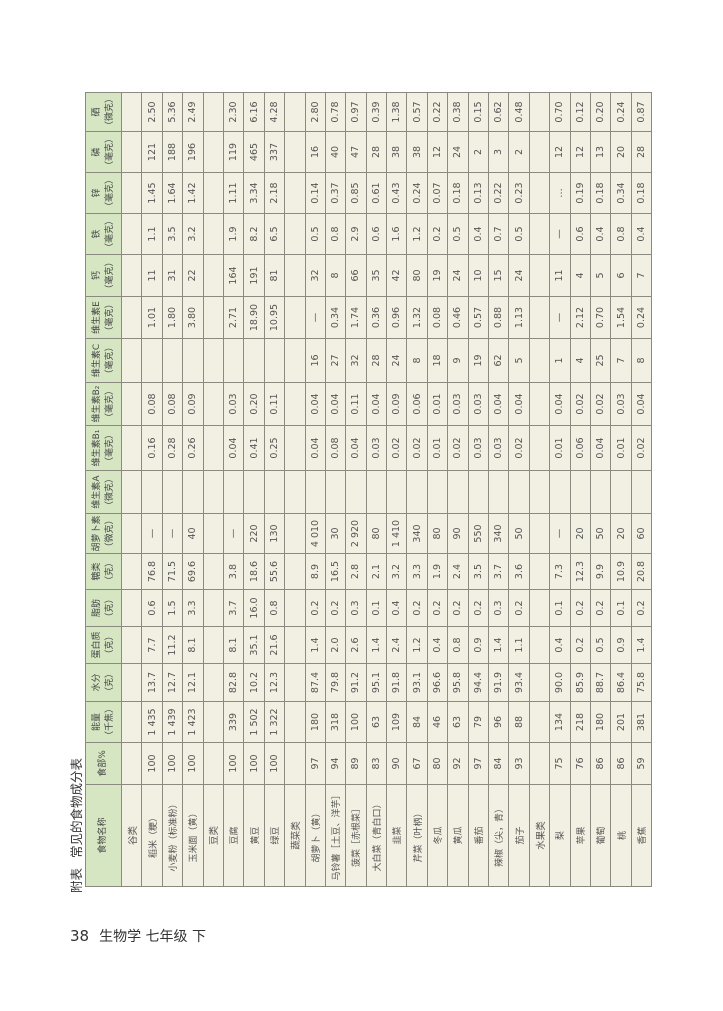 Image resolution: width=723 pixels, height=1011 pixels. I want to click on table-cell: 0.43, so click(396, 193).